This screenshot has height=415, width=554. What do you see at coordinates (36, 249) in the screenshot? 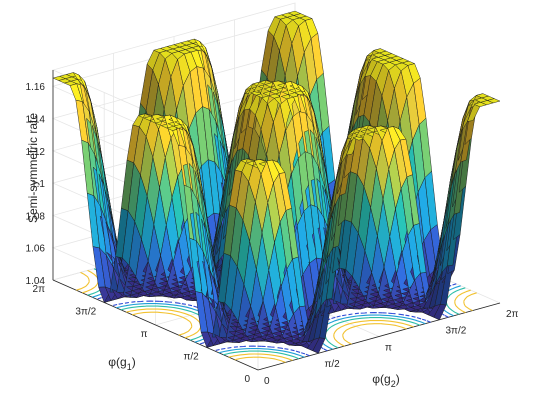
I see `z-tick-label: 1.06` at bounding box center [36, 249].